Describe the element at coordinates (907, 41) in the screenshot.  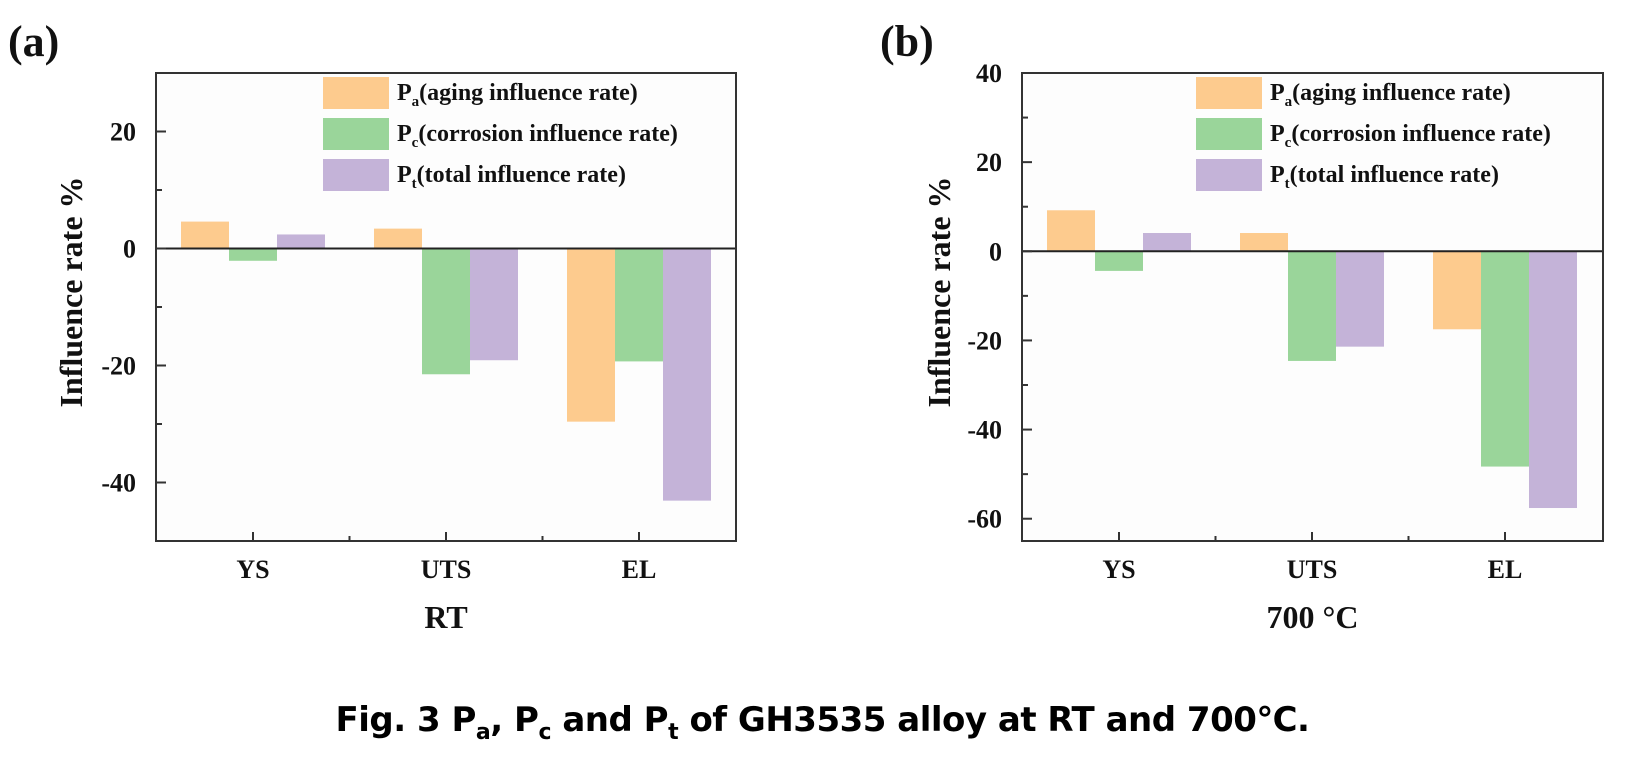
I see `panel-label: (b)` at that location.